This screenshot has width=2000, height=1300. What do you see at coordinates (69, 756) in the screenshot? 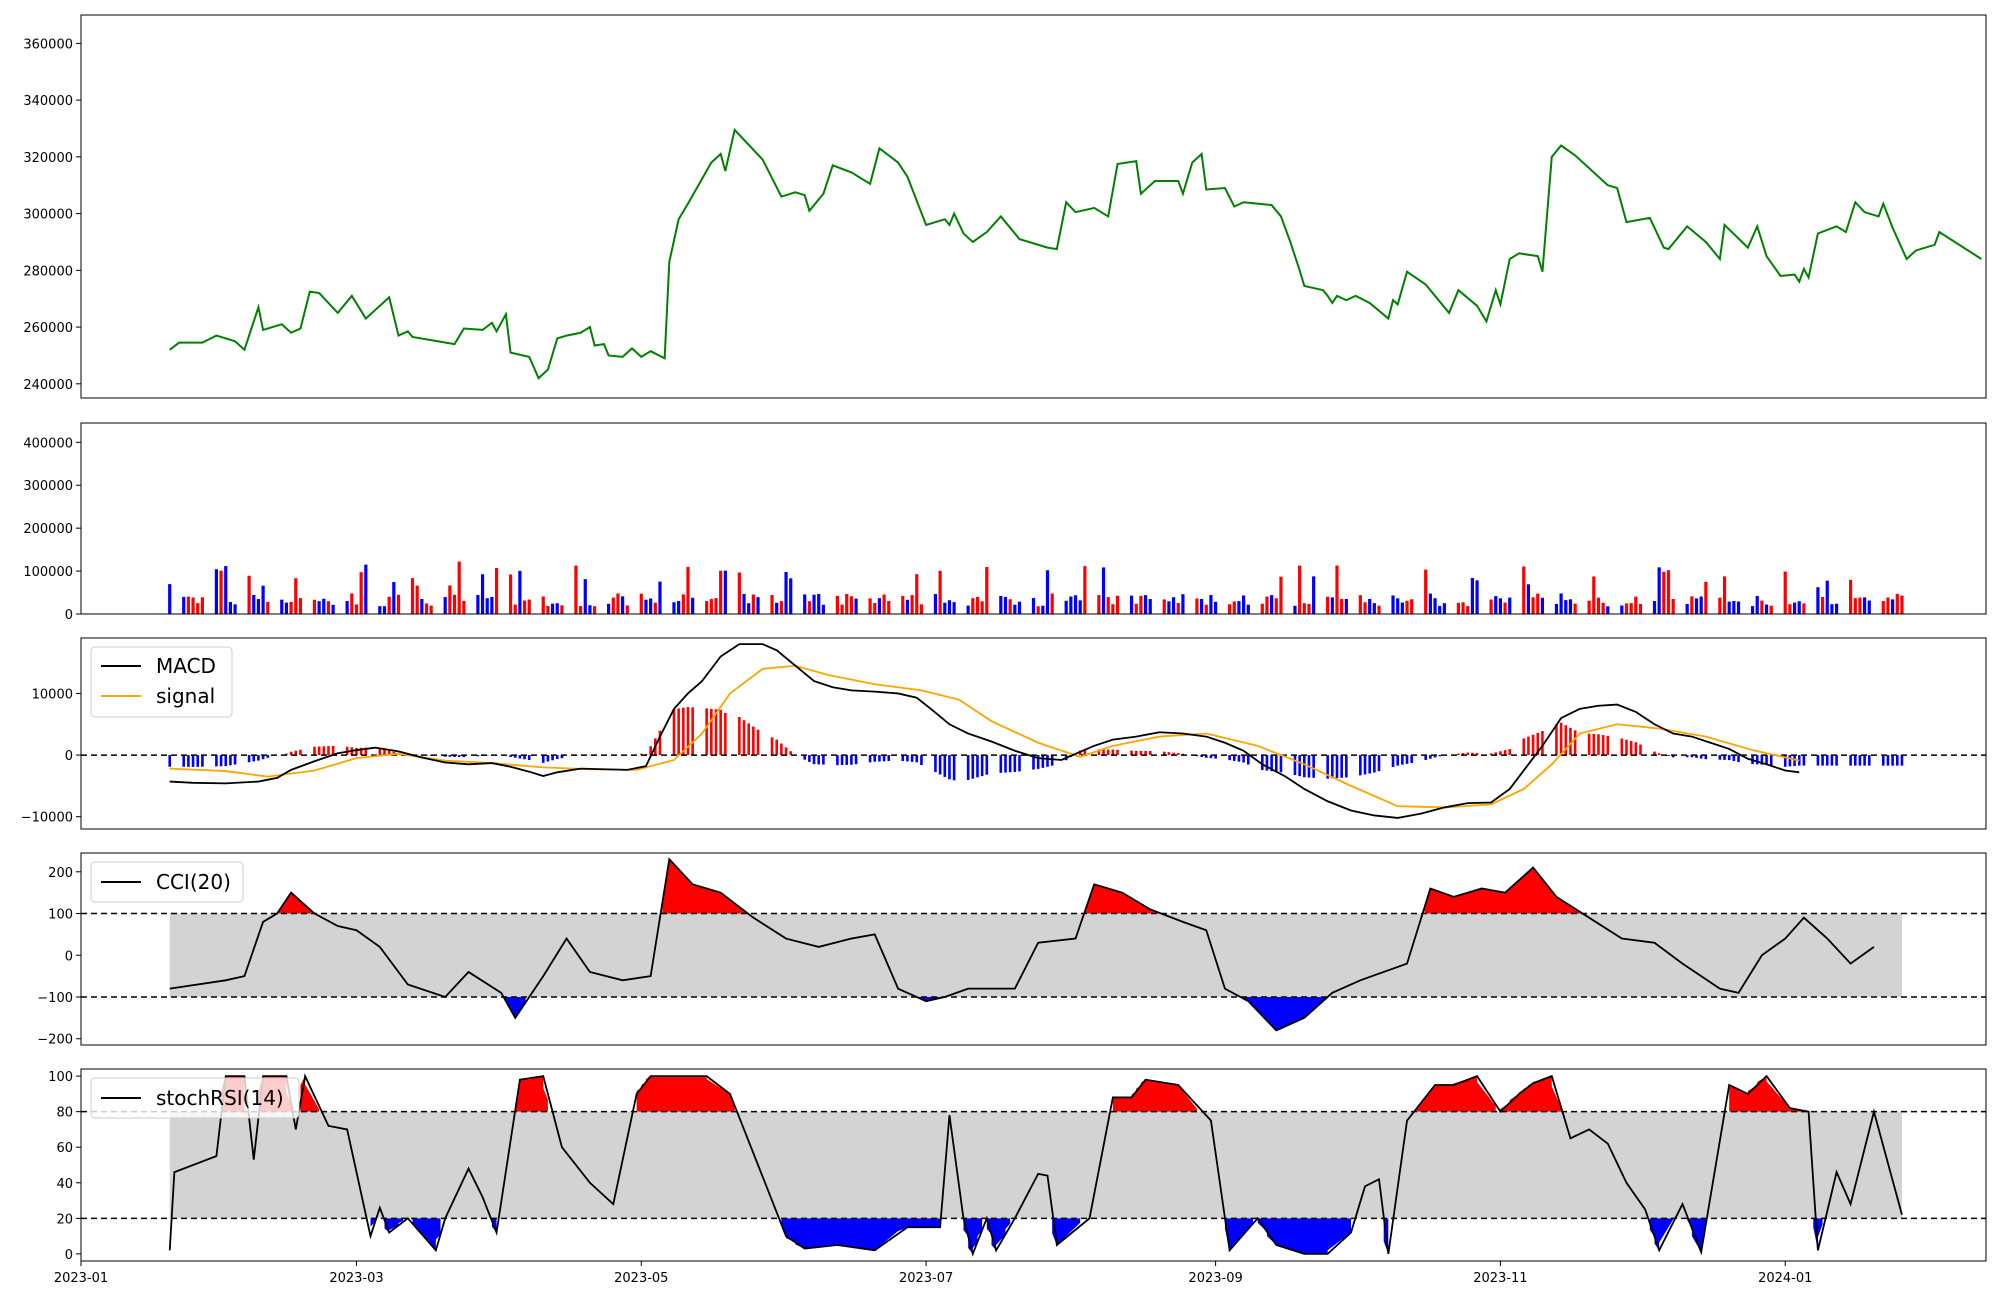
I see `macd-ytick-label: 0` at bounding box center [69, 756].